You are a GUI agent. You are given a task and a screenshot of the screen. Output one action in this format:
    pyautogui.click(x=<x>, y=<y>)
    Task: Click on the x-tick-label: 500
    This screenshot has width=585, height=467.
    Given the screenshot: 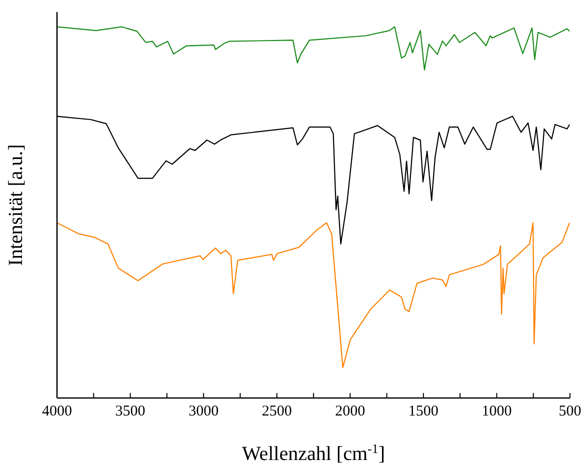 What is the action you would take?
    pyautogui.click(x=570, y=412)
    